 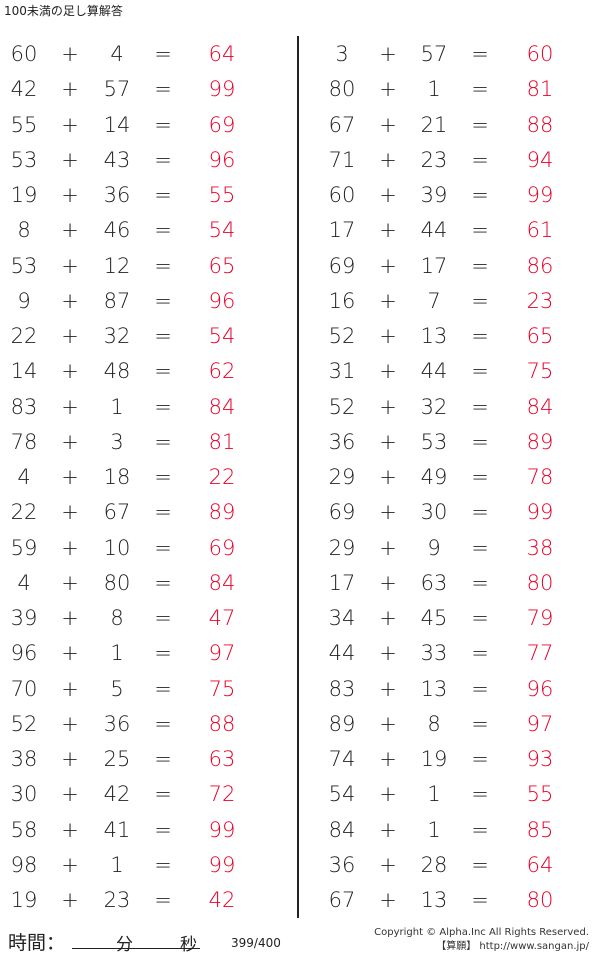 I want to click on right-row-9-plus-sign: +, so click(x=388, y=336).